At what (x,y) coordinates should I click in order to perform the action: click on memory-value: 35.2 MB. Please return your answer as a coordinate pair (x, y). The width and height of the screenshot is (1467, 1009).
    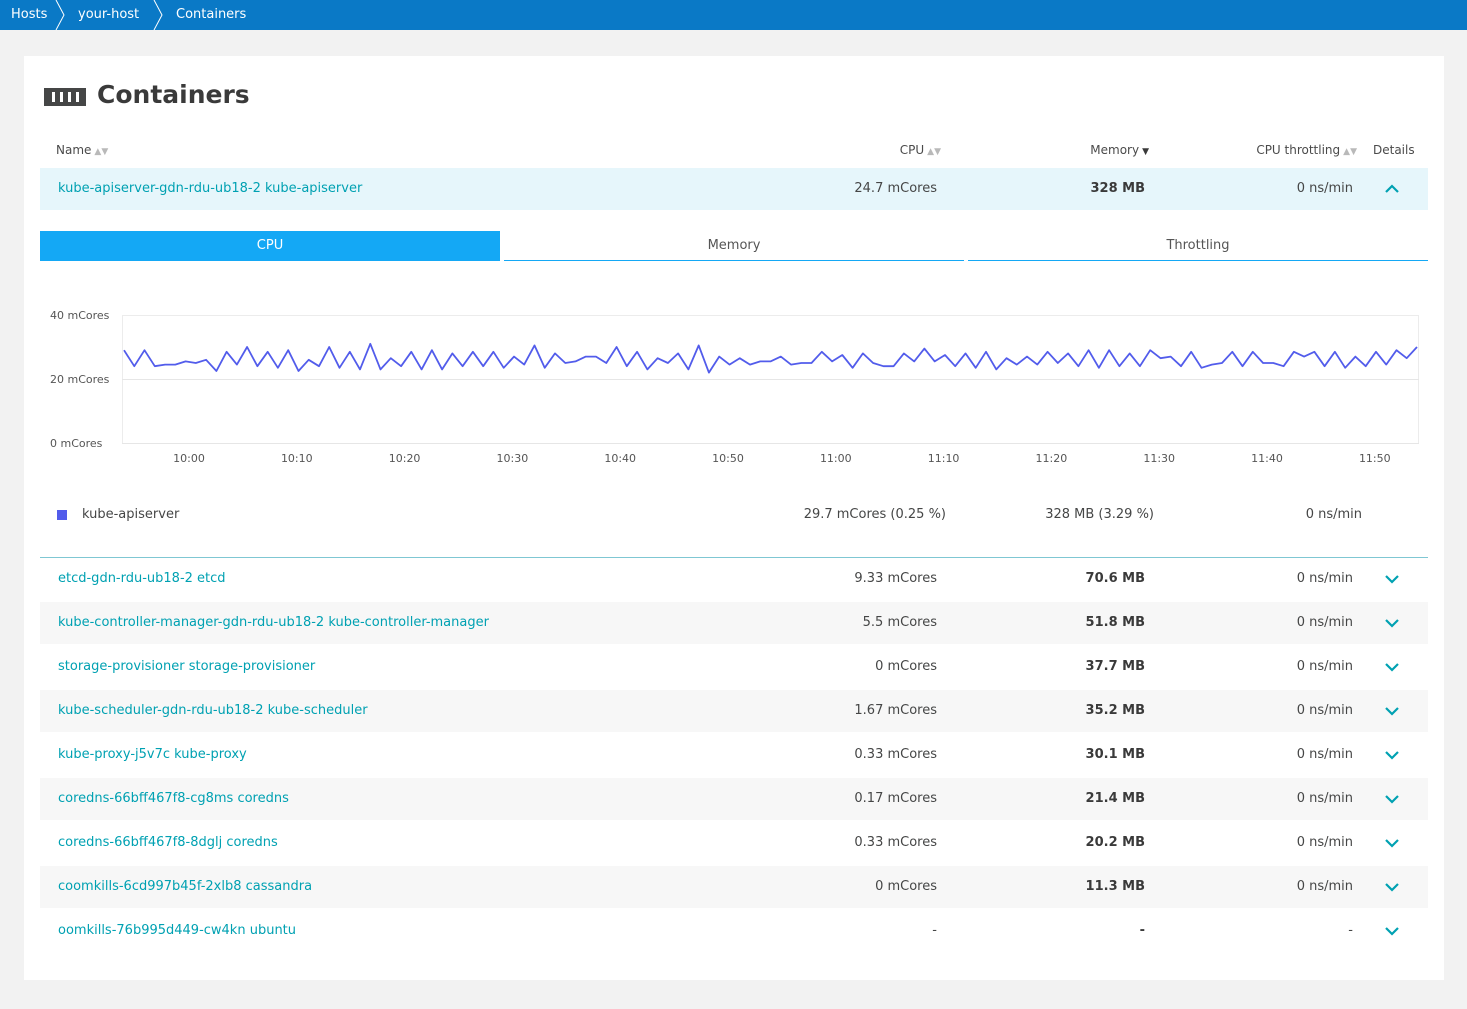
    Looking at the image, I should click on (1115, 710).